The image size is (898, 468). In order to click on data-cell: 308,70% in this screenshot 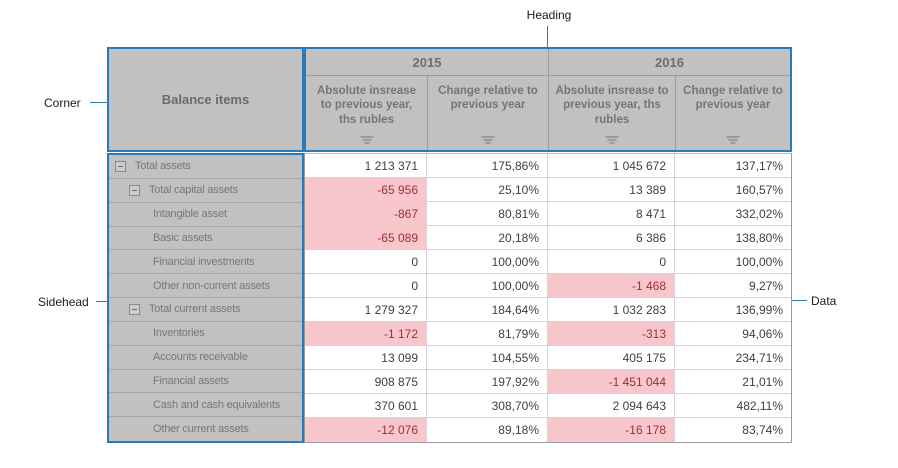, I will do `click(487, 406)`.